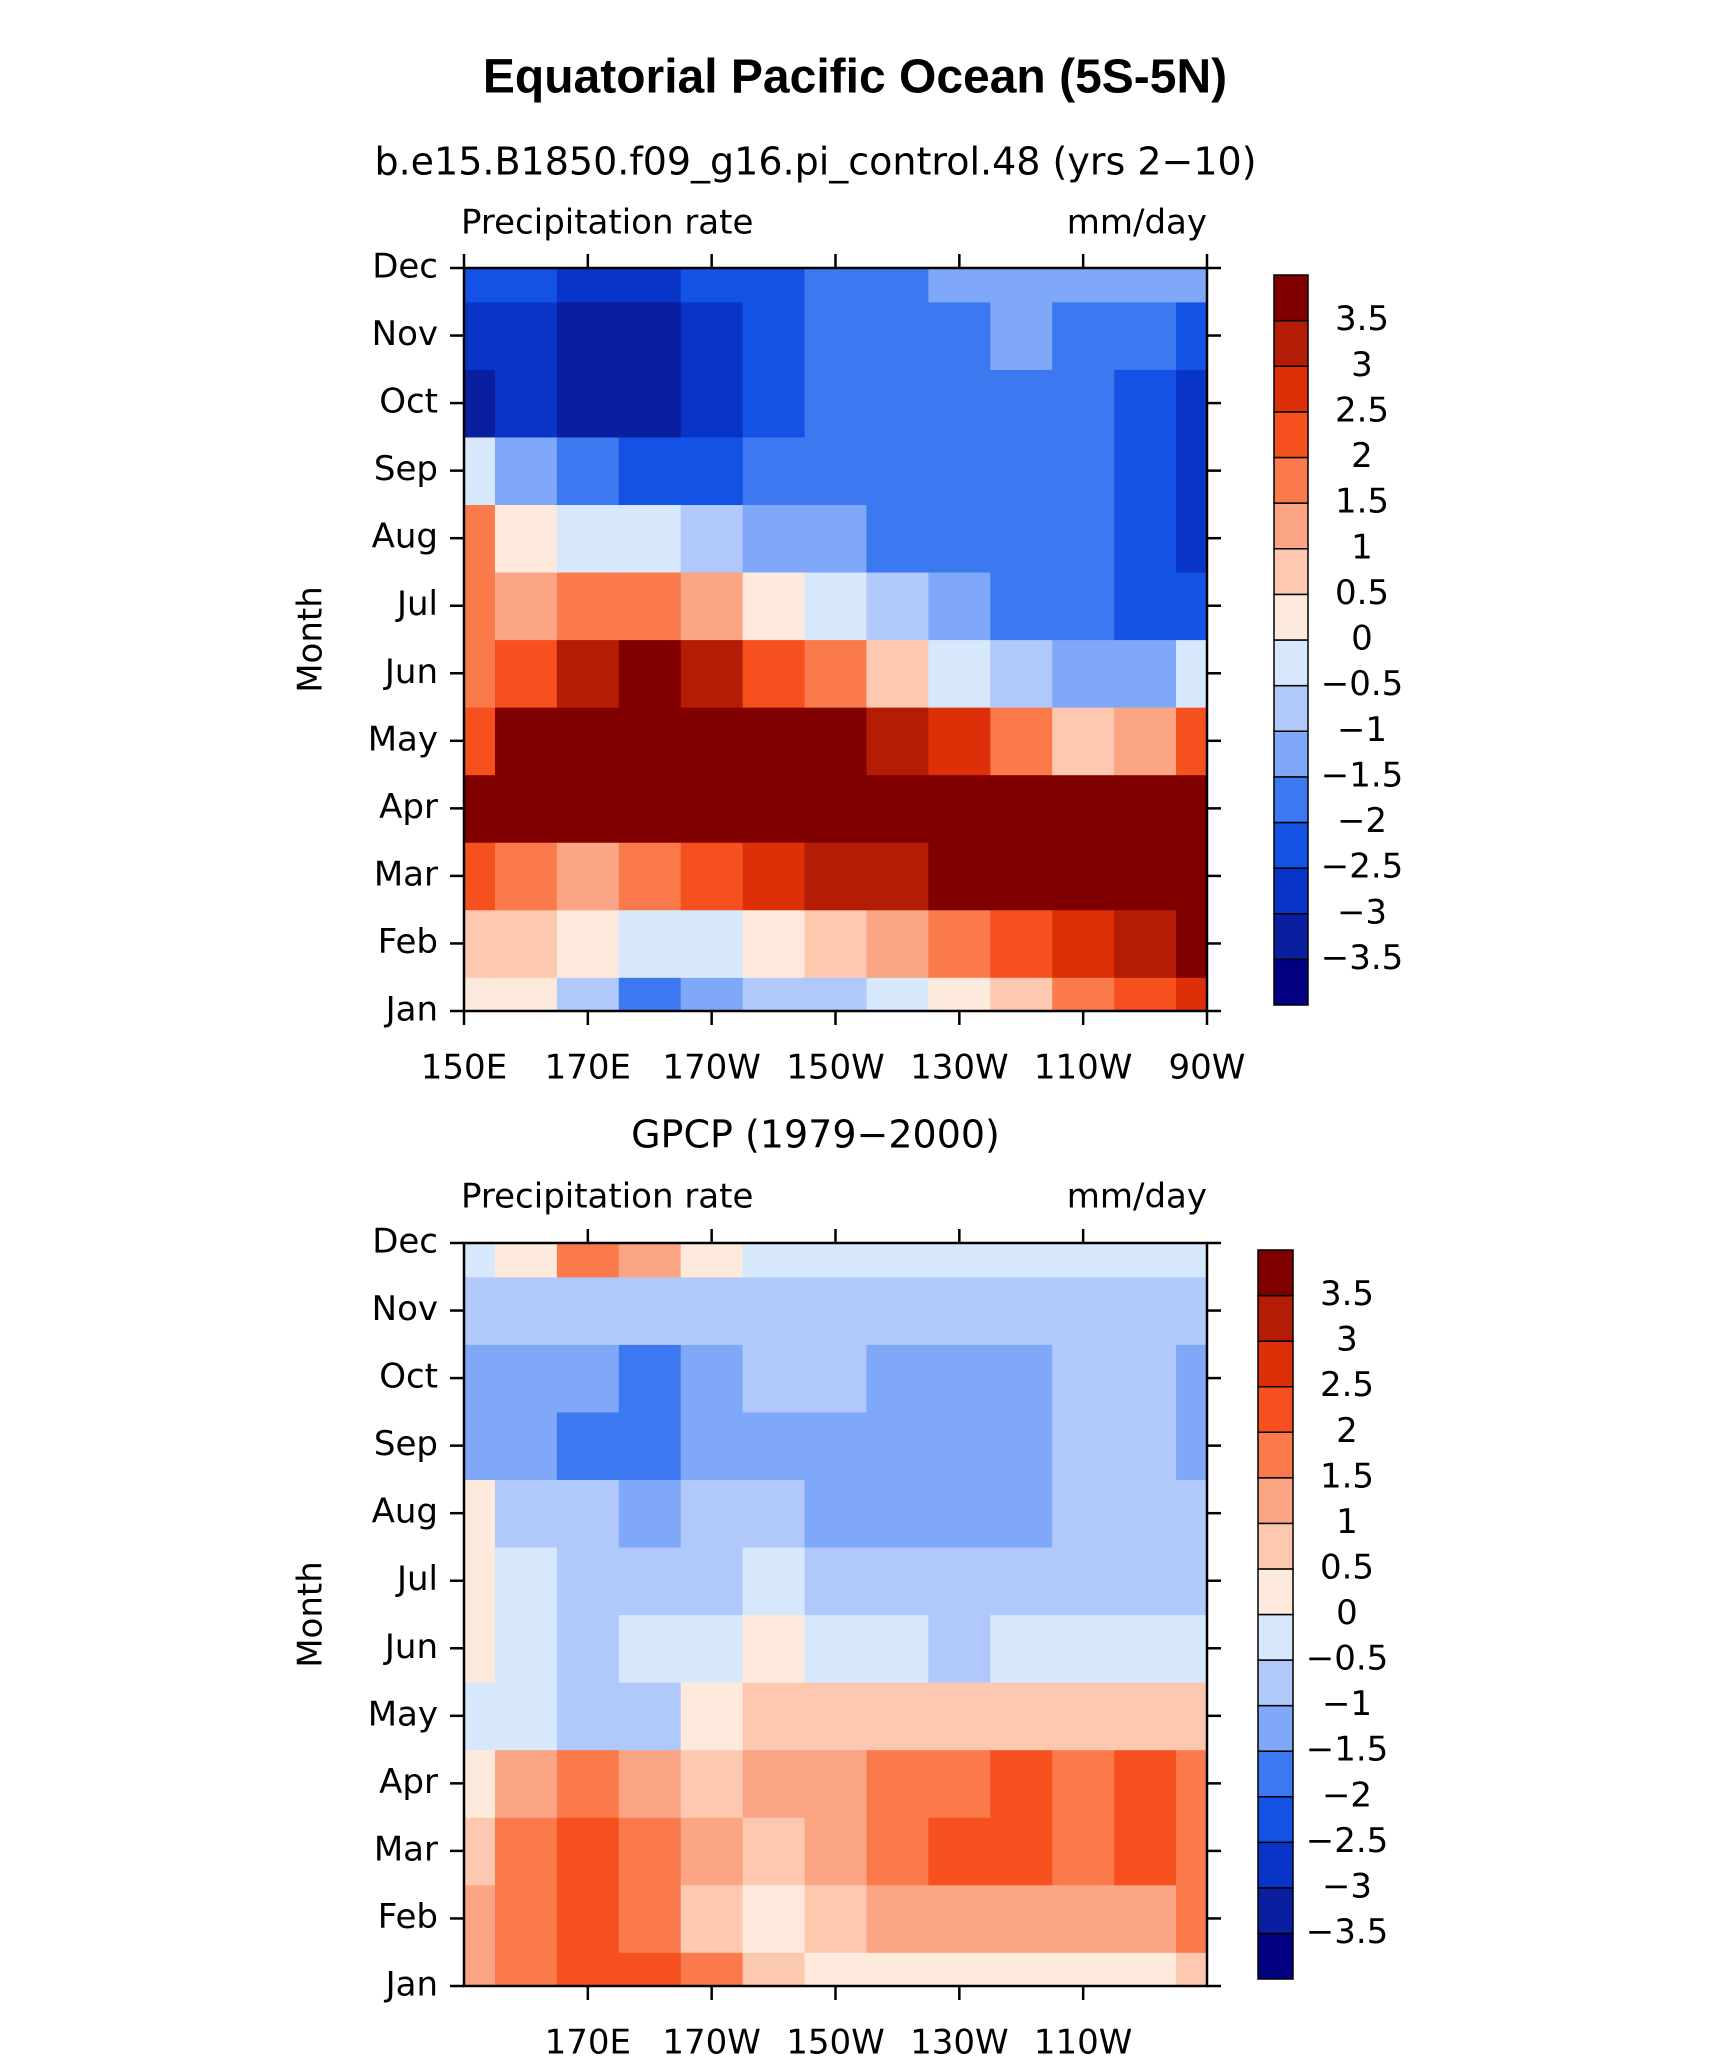 This screenshot has width=1710, height=2062. Describe the element at coordinates (403, 739) in the screenshot. I see `y-tick-label: May` at that location.